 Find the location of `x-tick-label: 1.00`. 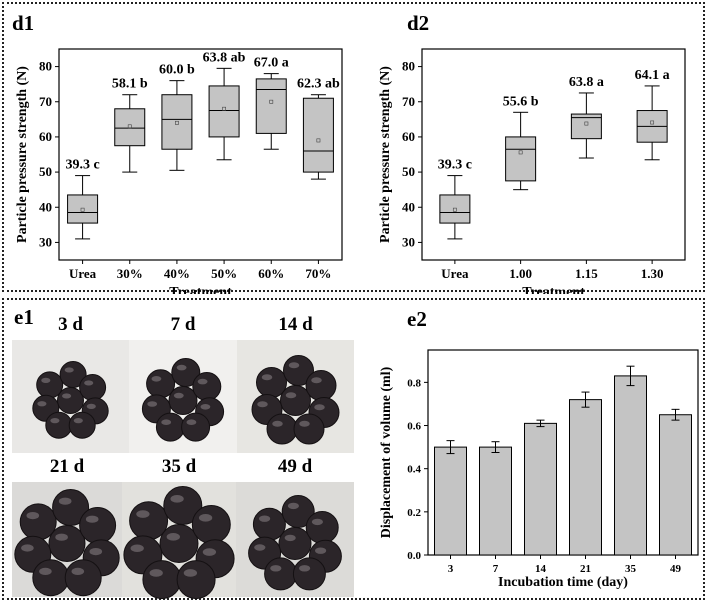

x-tick-label: 1.00 is located at coordinates (520, 273).